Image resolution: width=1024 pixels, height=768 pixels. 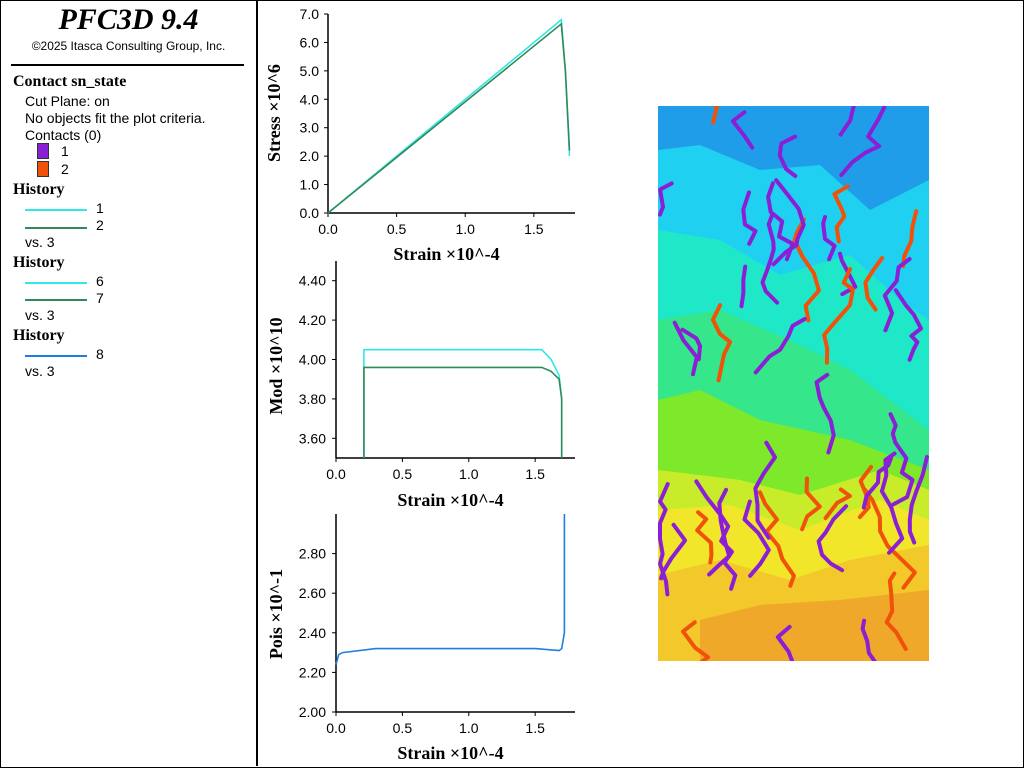 What do you see at coordinates (312, 672) in the screenshot?
I see `y-tick-label: 2.20` at bounding box center [312, 672].